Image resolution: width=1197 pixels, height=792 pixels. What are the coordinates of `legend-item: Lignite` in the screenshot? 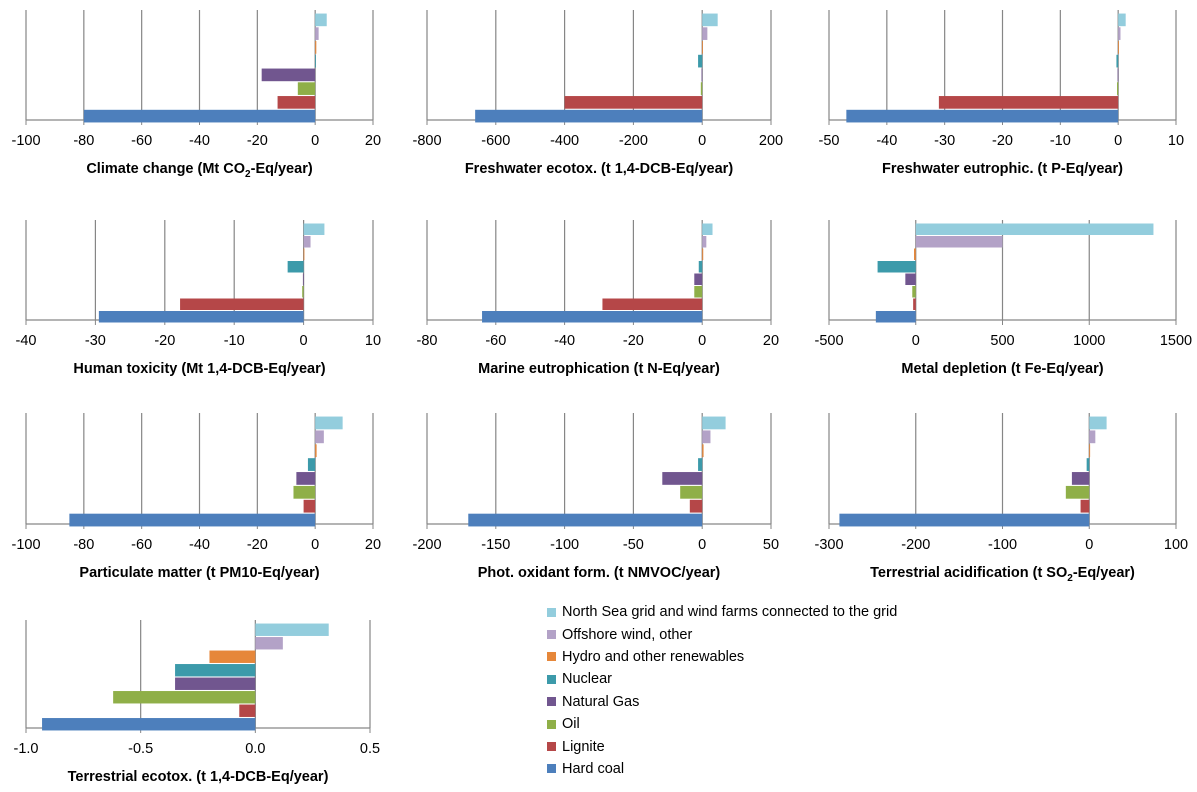 It's located at (787, 746).